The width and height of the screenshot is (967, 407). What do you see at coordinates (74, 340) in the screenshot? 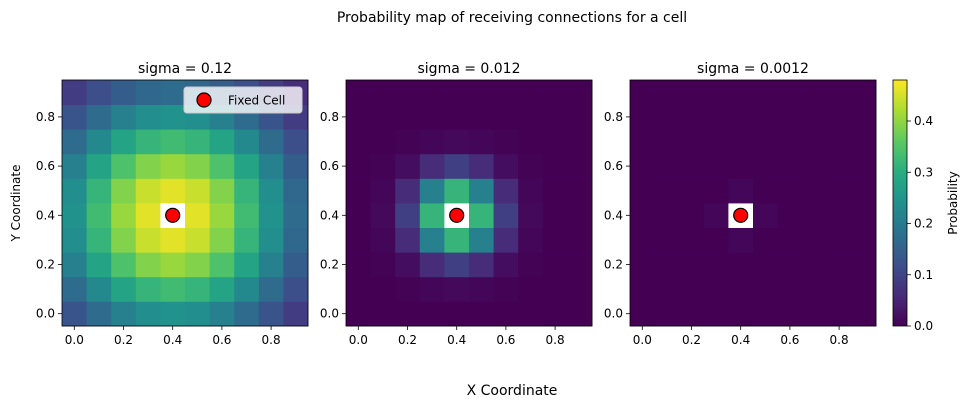
I see `x-tick-label: 0.0` at bounding box center [74, 340].